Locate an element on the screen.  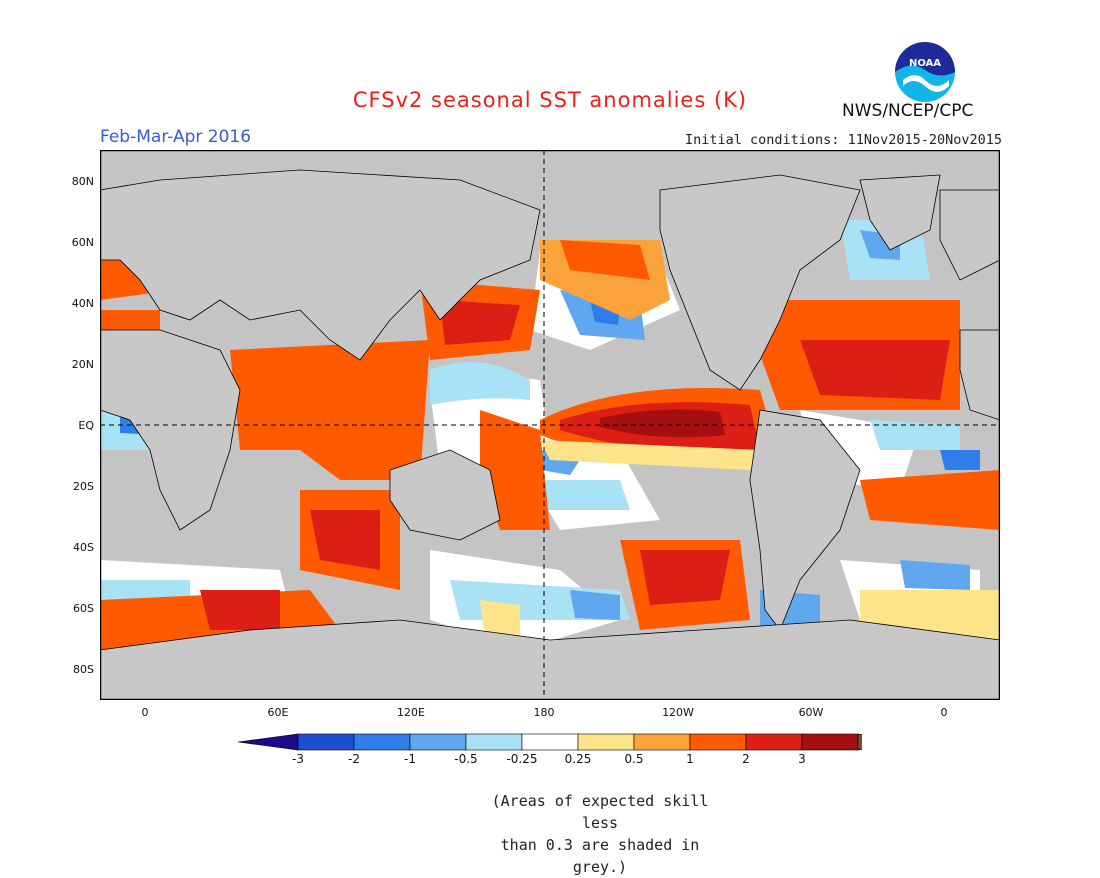
skill-note-line-1: (Areas of expected skill less is located at coordinates (600, 812).